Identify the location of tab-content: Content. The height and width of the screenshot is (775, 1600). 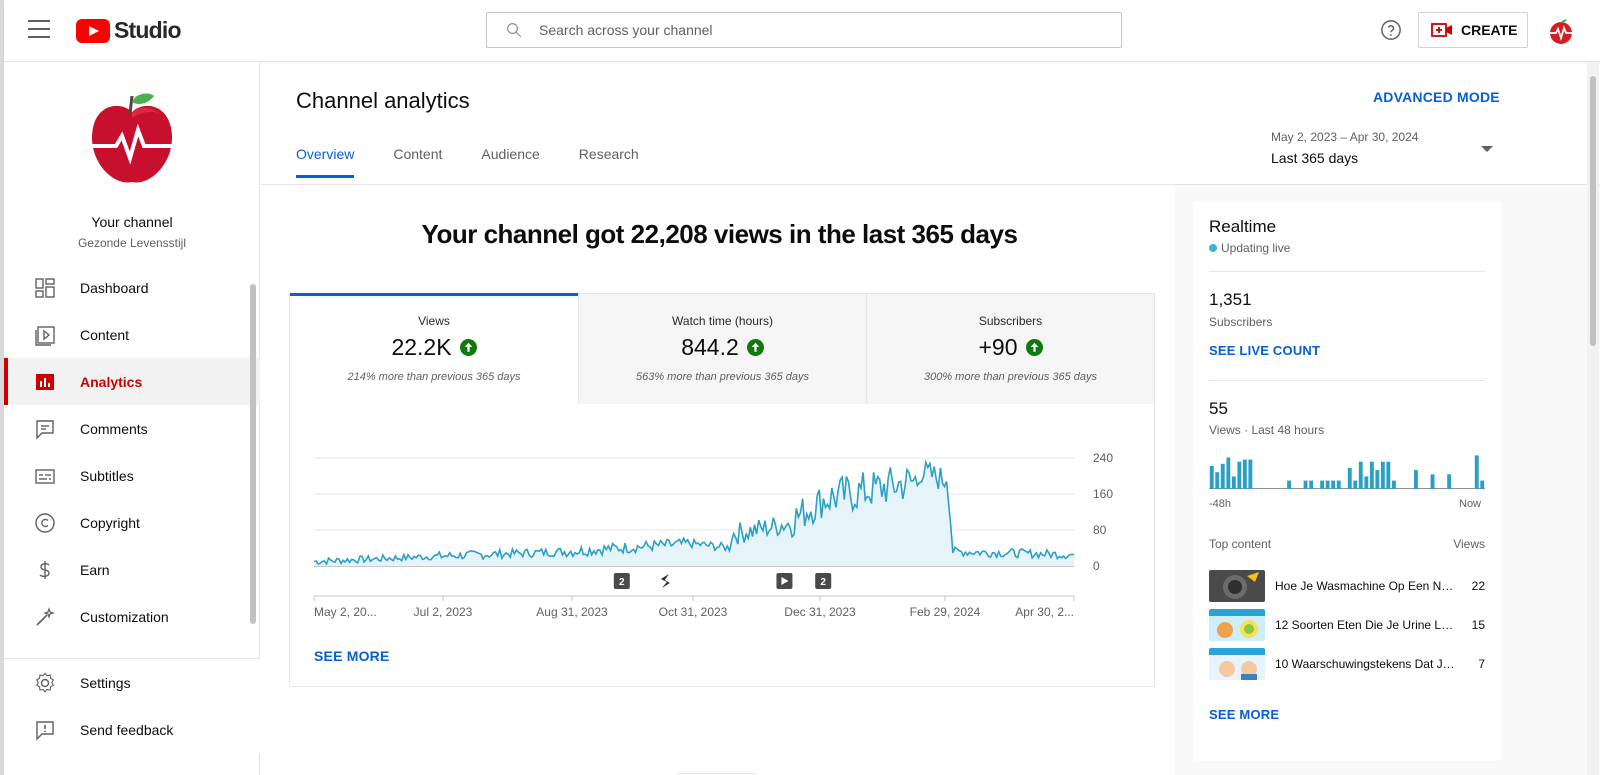
(418, 154).